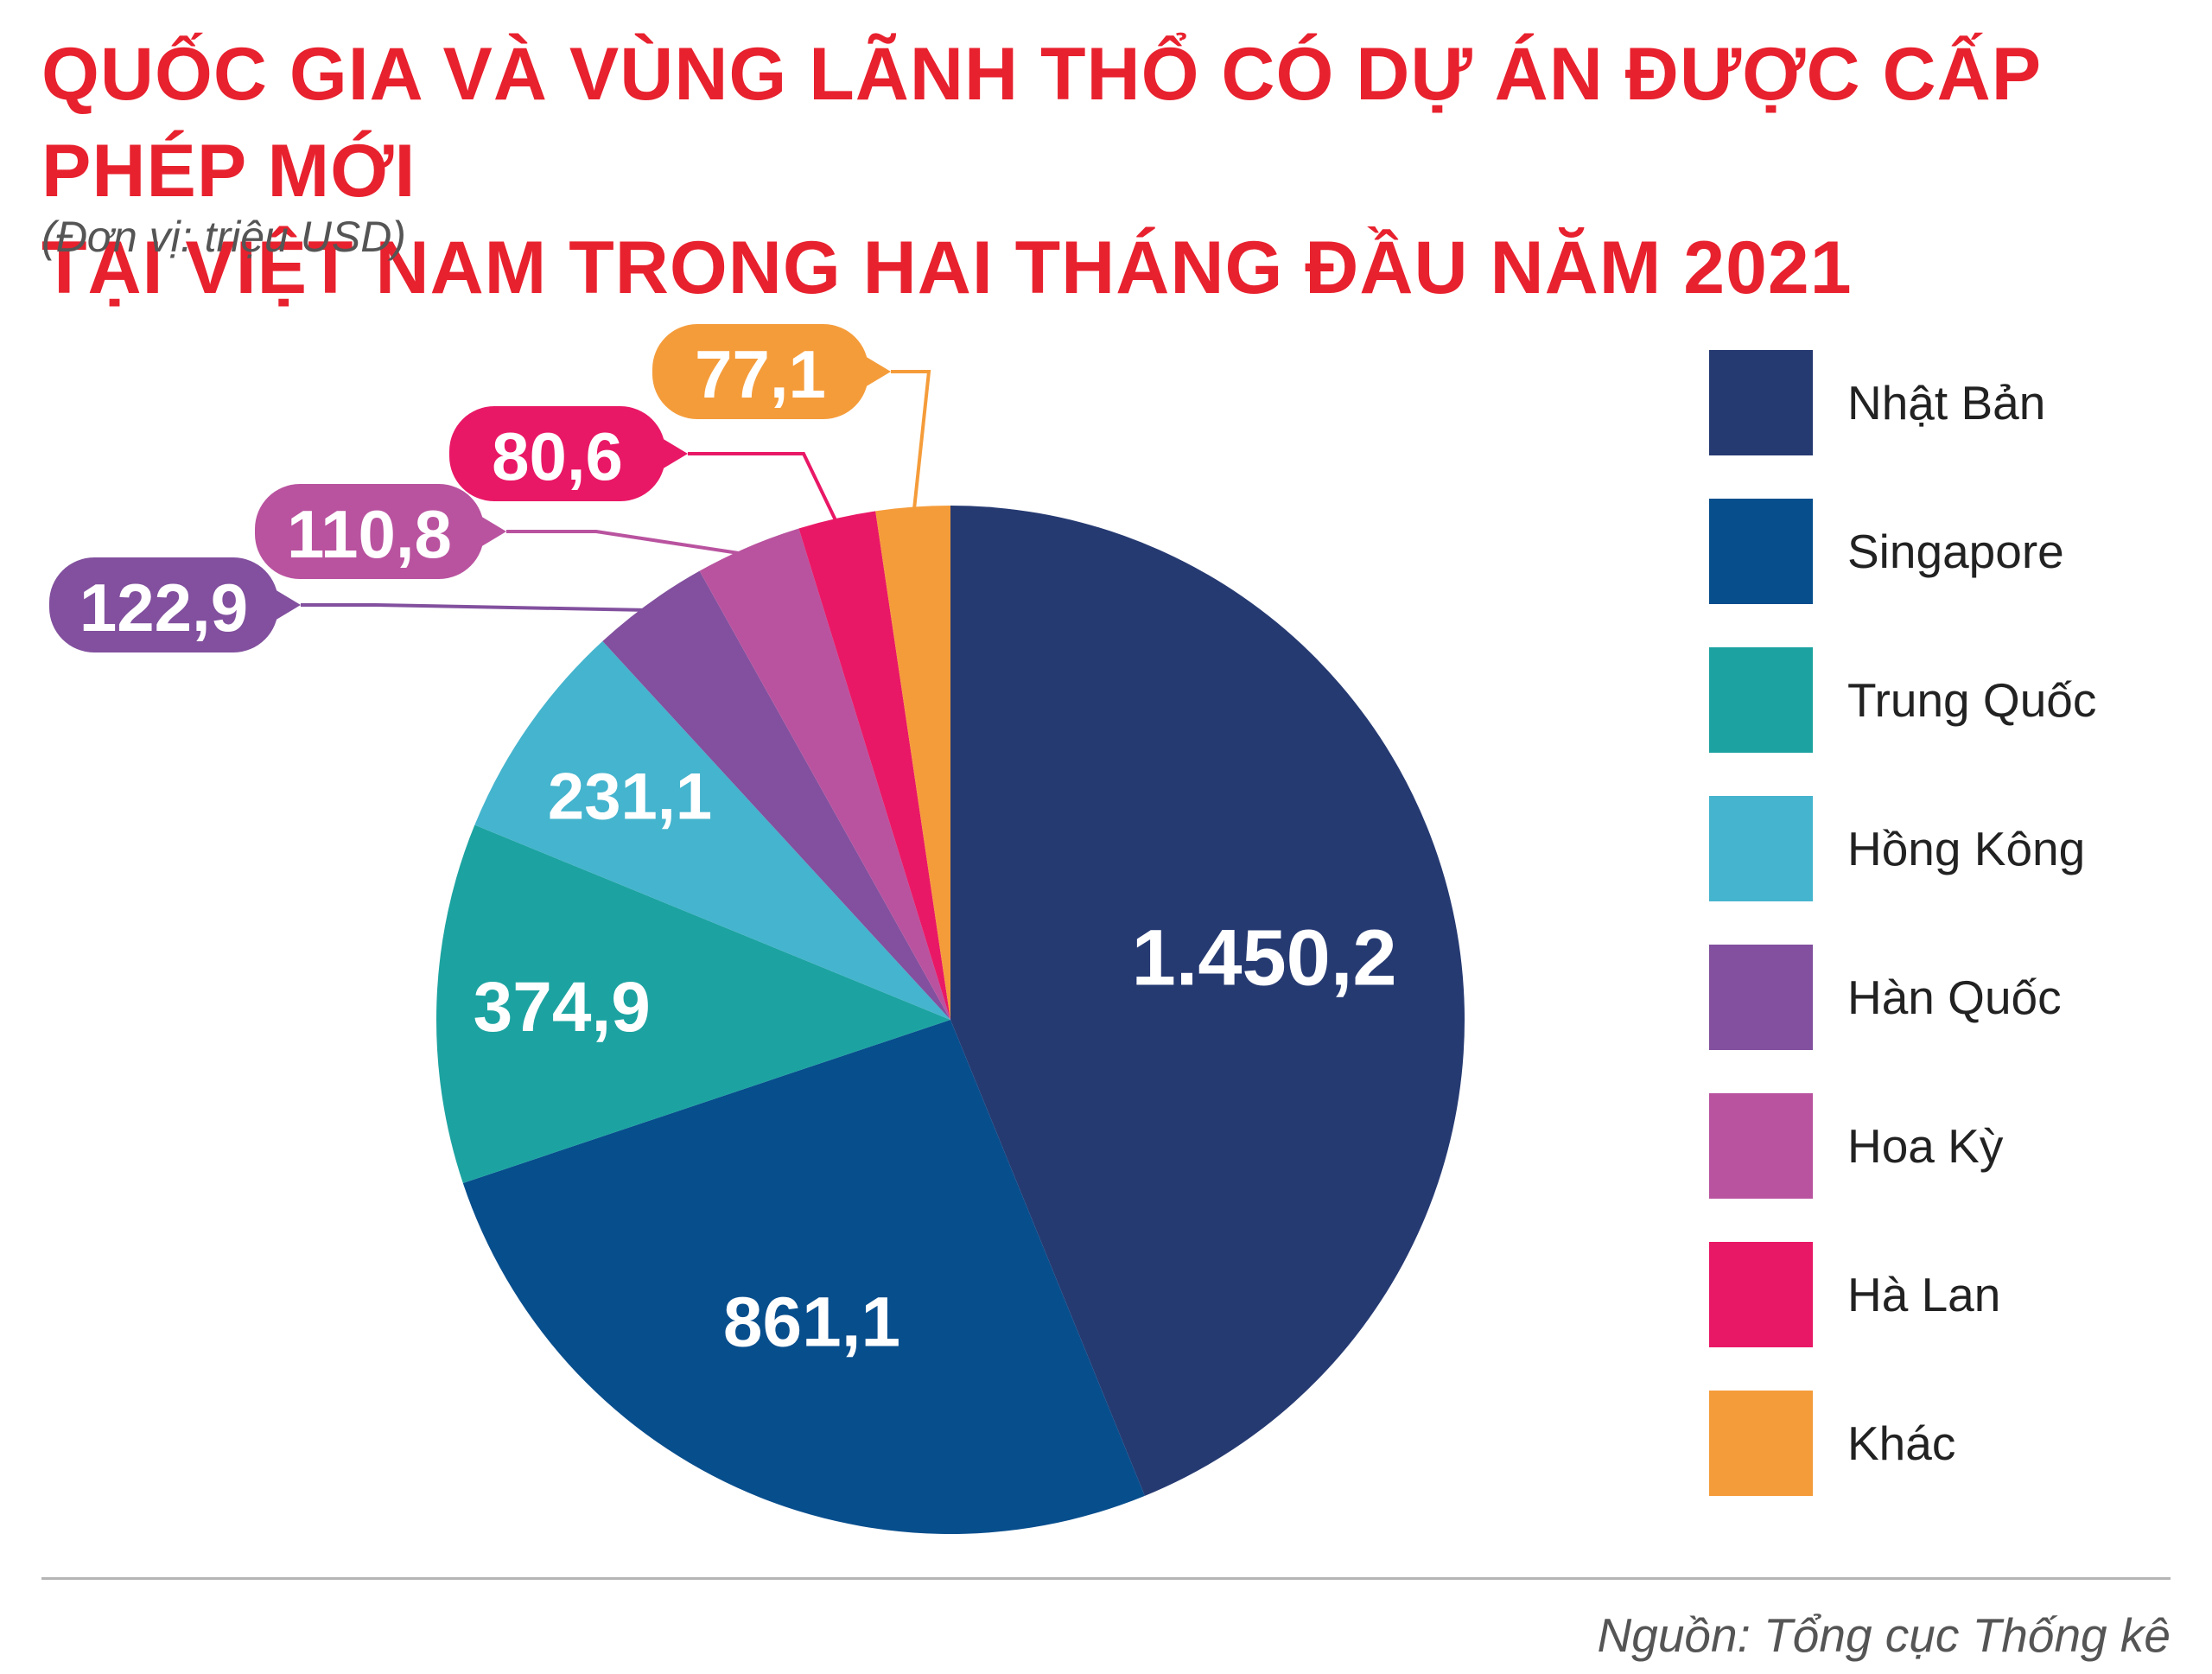 The image size is (2212, 1674). I want to click on legend-item: Singapore, so click(1902, 551).